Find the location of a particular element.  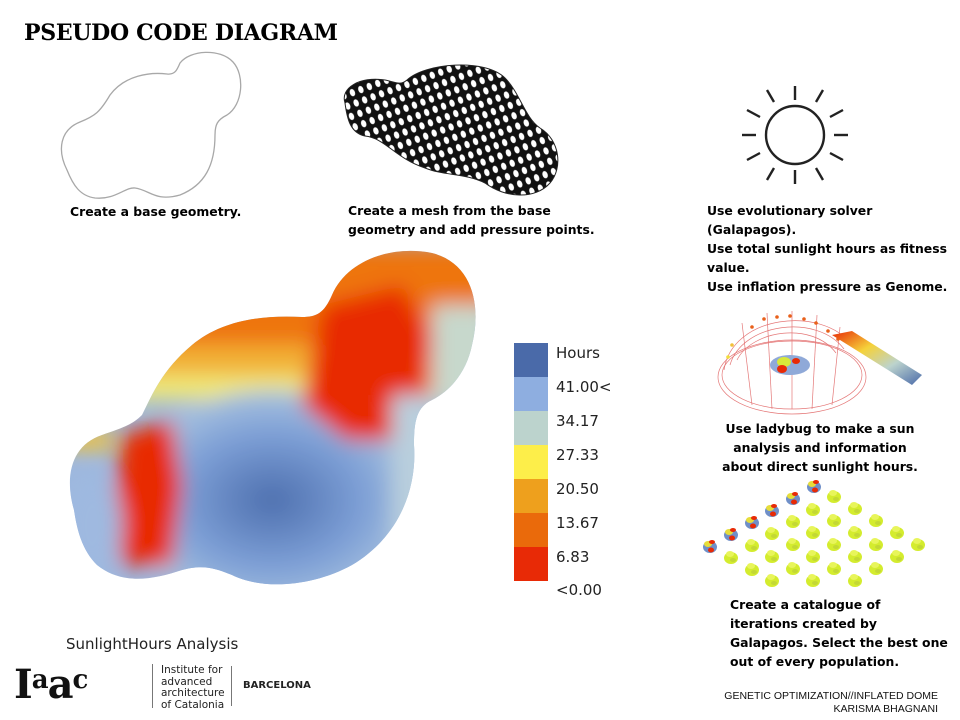

legend-label: 41.00< is located at coordinates (584, 387).